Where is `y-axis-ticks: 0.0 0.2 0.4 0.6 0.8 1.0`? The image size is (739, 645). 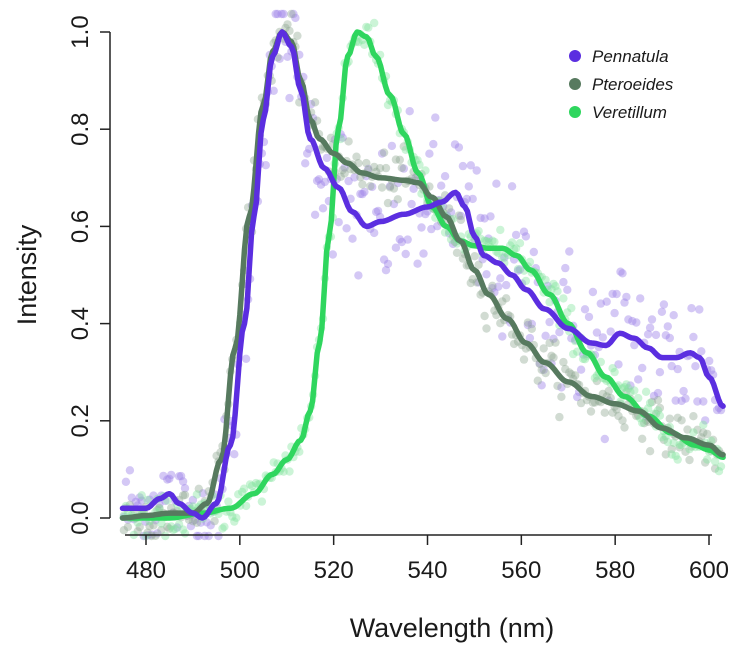
y-axis-ticks: 0.0 0.2 0.4 0.6 0.8 1.0 is located at coordinates (88, 275).